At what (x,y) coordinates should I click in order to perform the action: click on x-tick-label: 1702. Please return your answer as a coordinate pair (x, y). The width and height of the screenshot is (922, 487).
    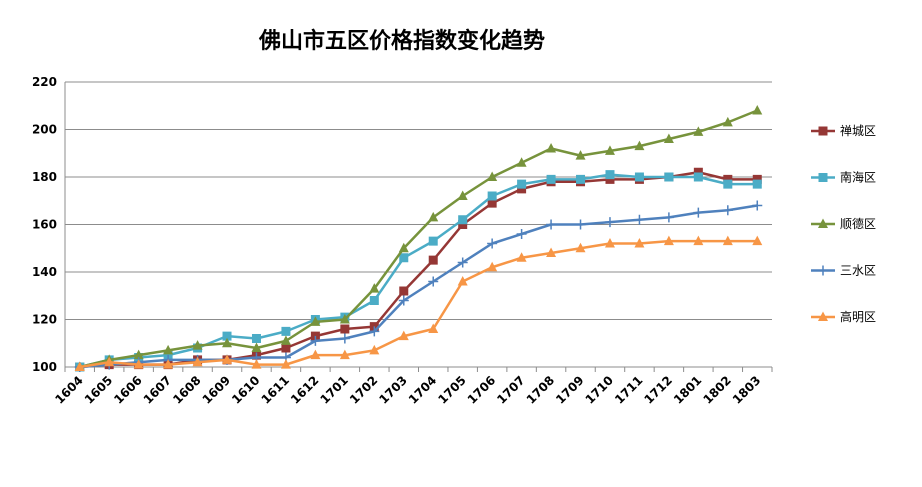
    Looking at the image, I should click on (364, 390).